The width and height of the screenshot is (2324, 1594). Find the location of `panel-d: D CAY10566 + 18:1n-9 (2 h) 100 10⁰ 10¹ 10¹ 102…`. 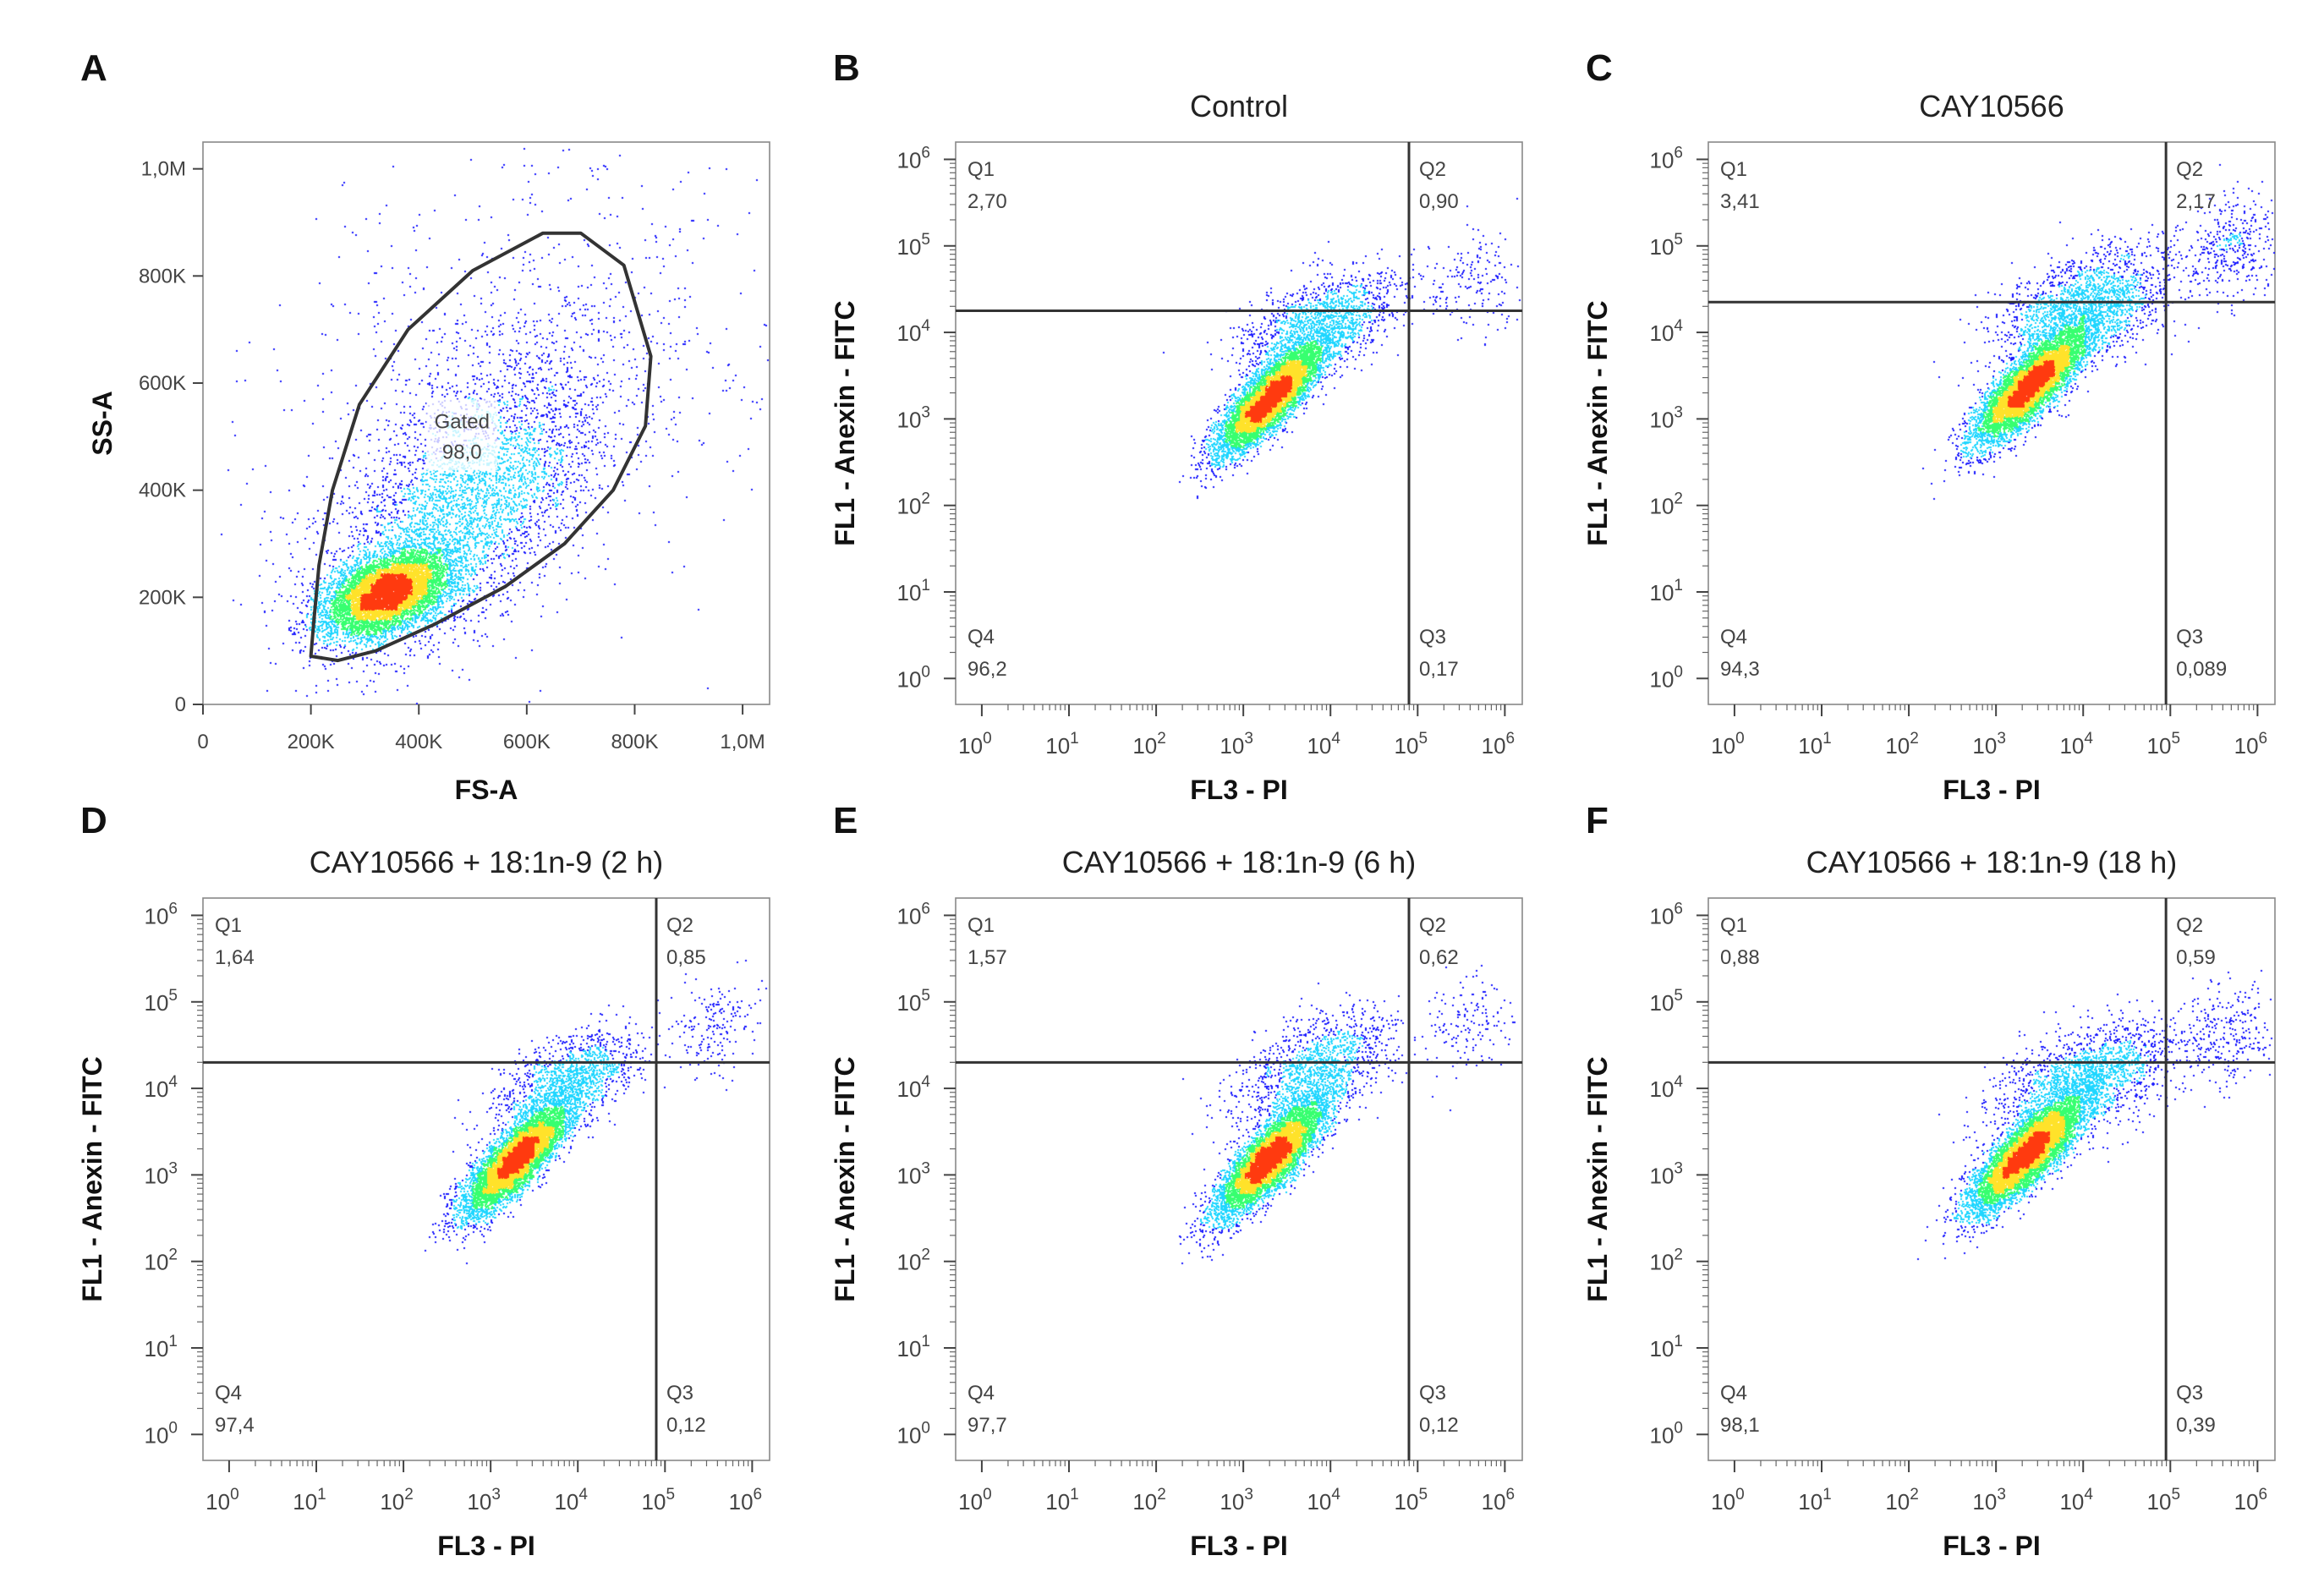

panel-d: D CAY10566 + 18:1n-9 (2 h) 100 10⁰ 10¹ 10¹ 102… is located at coordinates (423, 1180).